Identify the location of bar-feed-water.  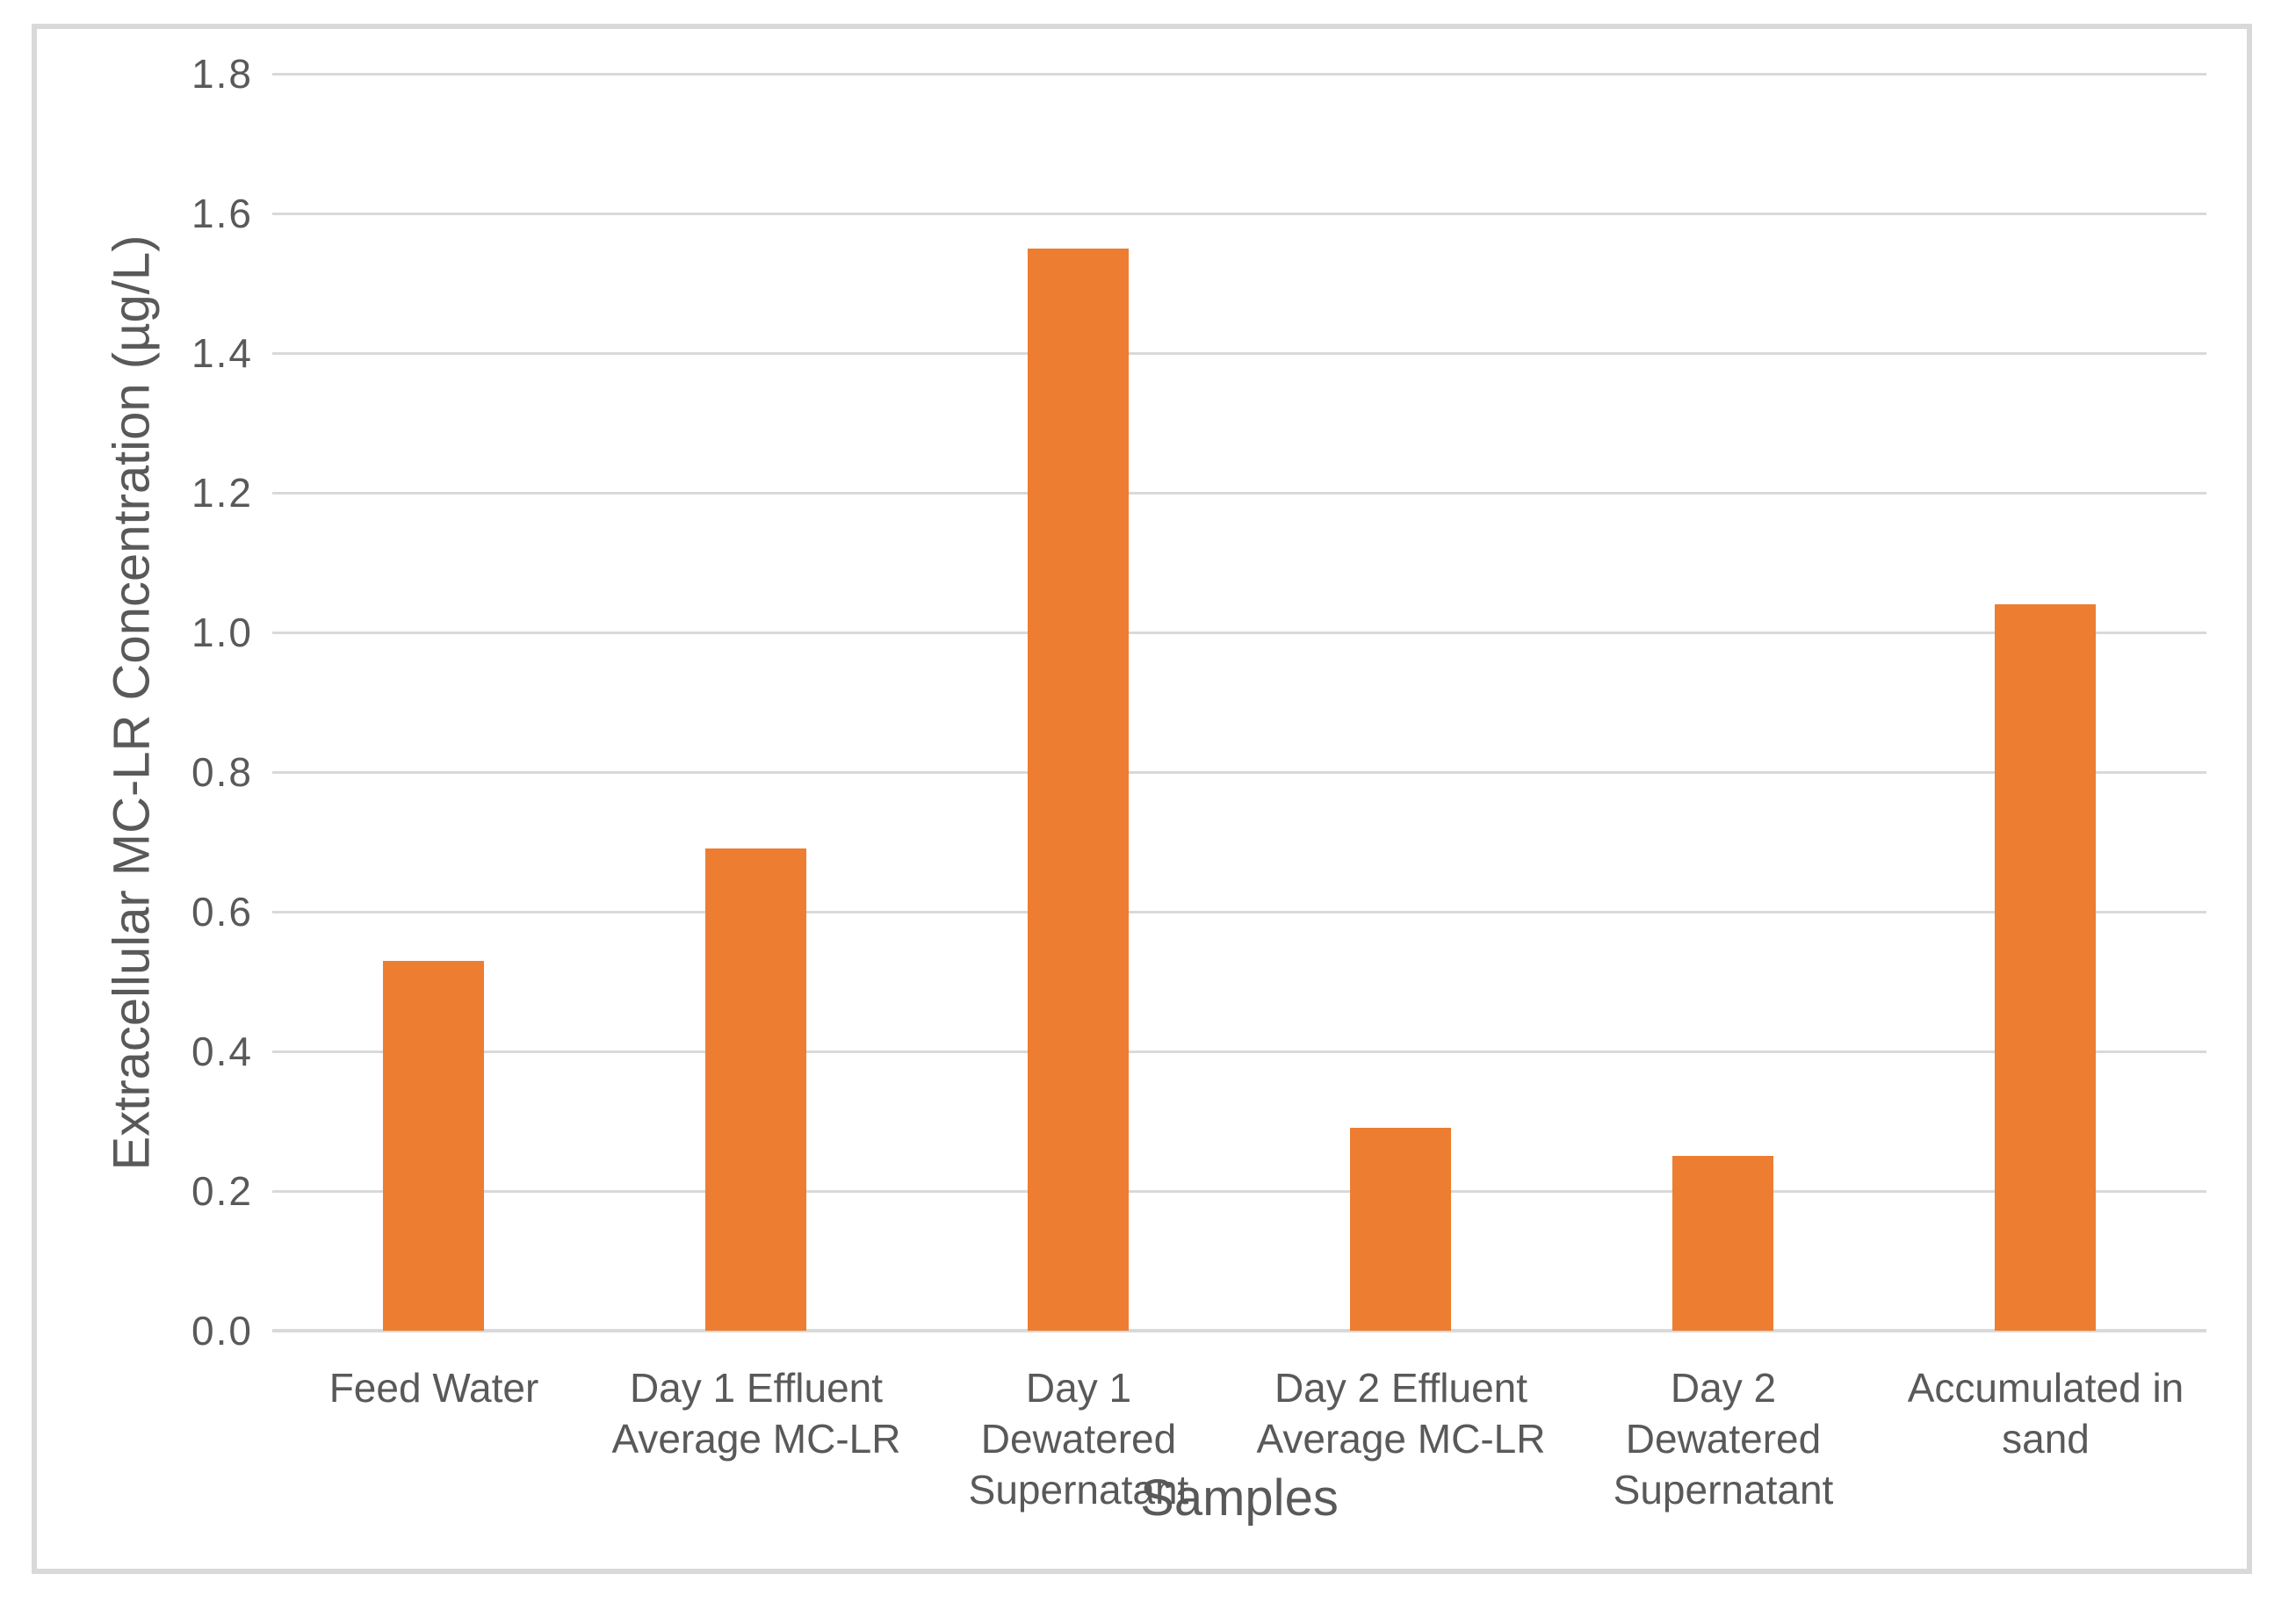
(433, 1146).